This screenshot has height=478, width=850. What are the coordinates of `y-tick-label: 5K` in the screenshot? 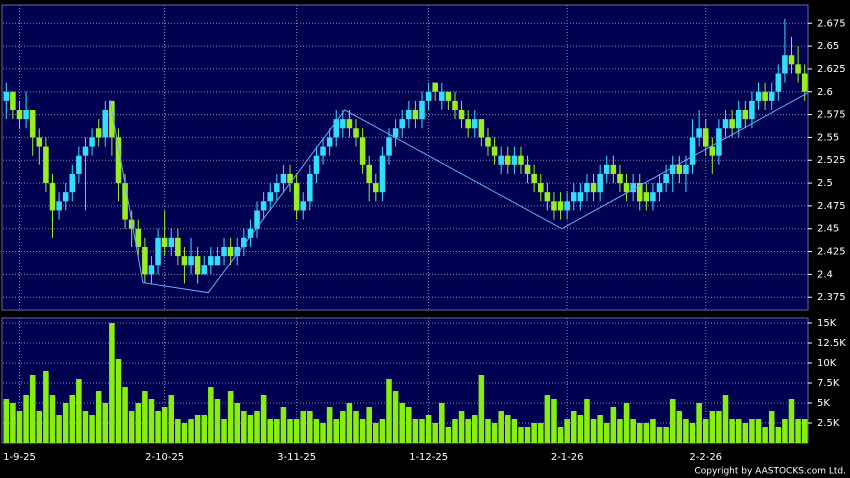 It's located at (823, 403).